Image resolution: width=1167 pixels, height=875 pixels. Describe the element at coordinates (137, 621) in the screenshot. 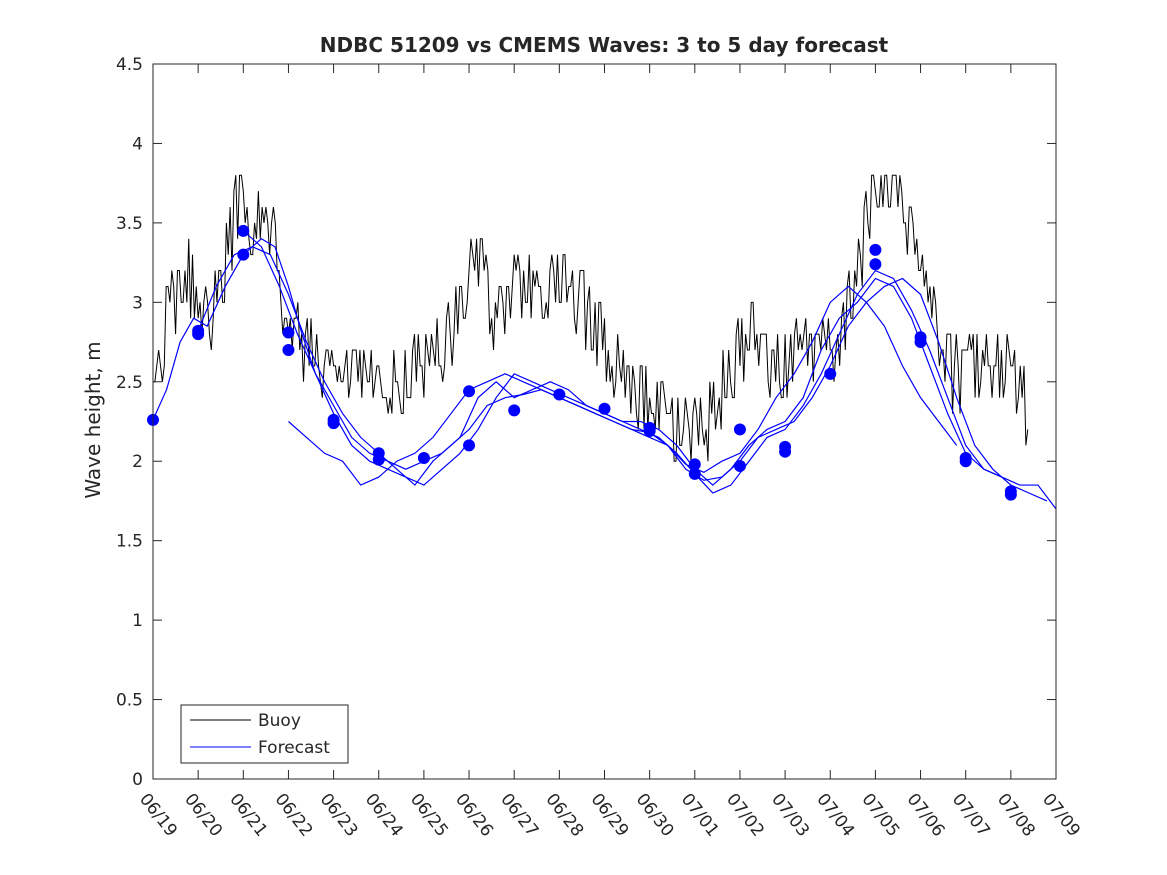

I see `y-tick-label: 1` at that location.